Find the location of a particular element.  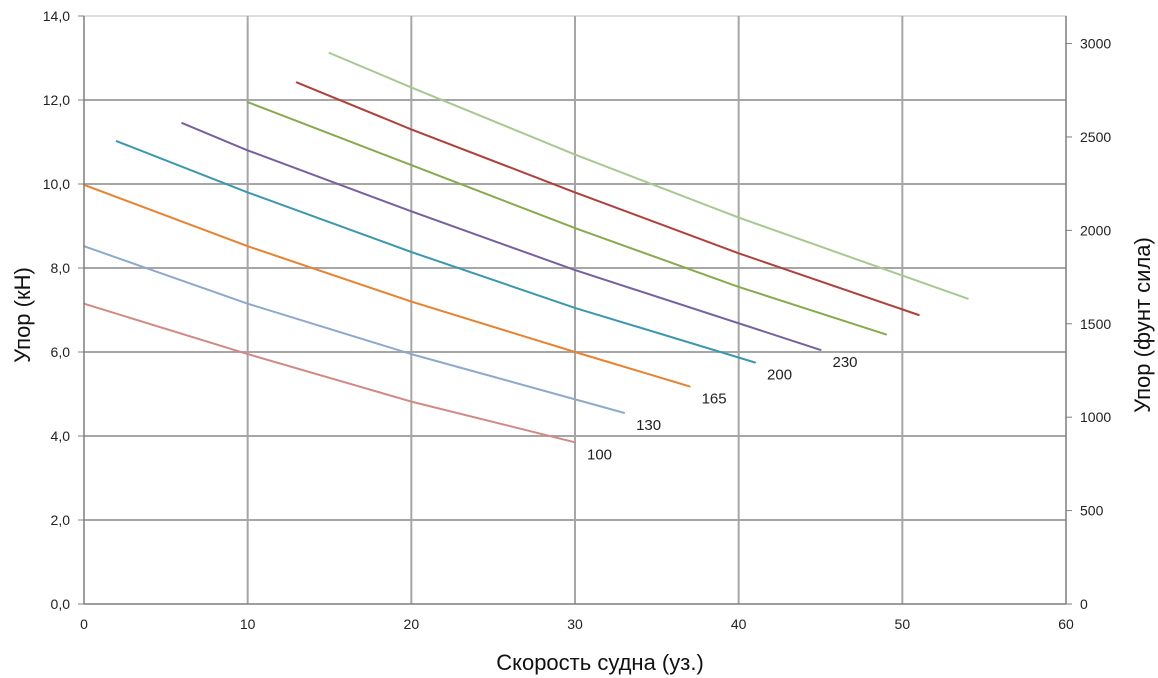

y-tick-label: 4,0 is located at coordinates (61, 436).